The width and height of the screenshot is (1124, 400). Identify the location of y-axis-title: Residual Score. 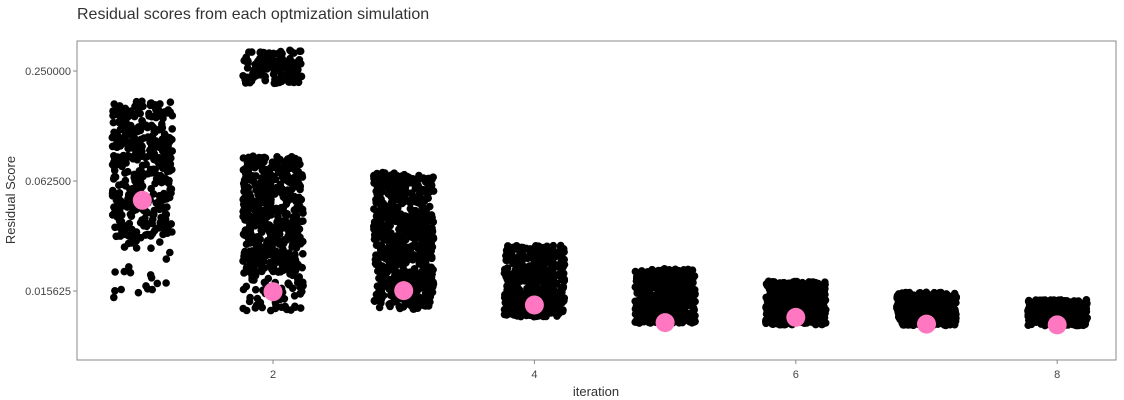
(10, 200).